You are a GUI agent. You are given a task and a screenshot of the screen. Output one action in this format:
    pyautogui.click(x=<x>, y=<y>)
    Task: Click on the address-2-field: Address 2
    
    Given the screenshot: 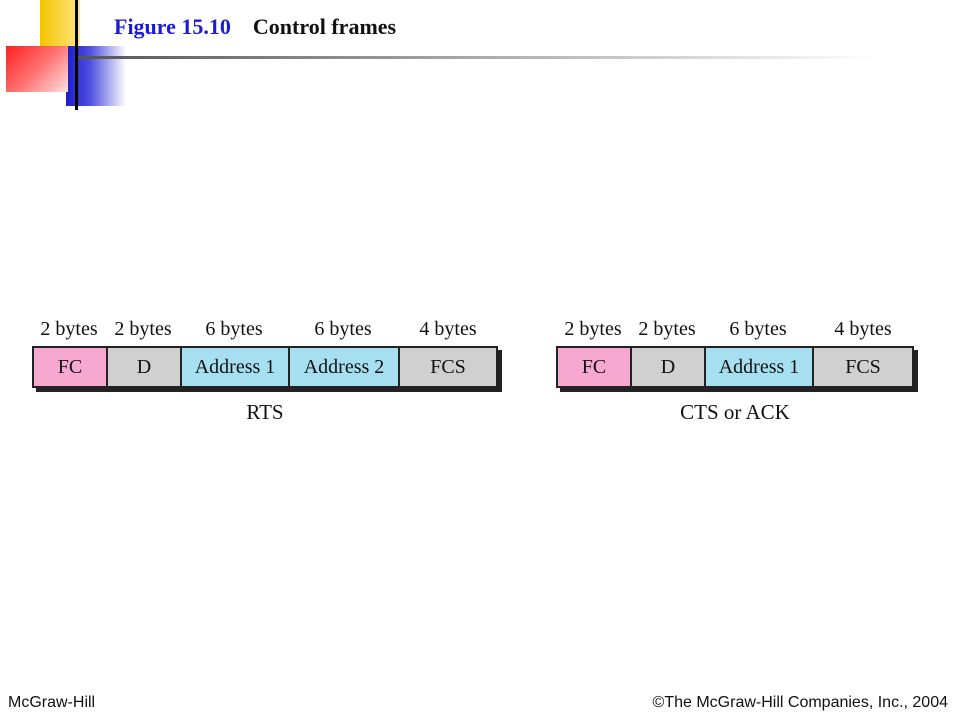 What is the action you would take?
    pyautogui.click(x=345, y=367)
    